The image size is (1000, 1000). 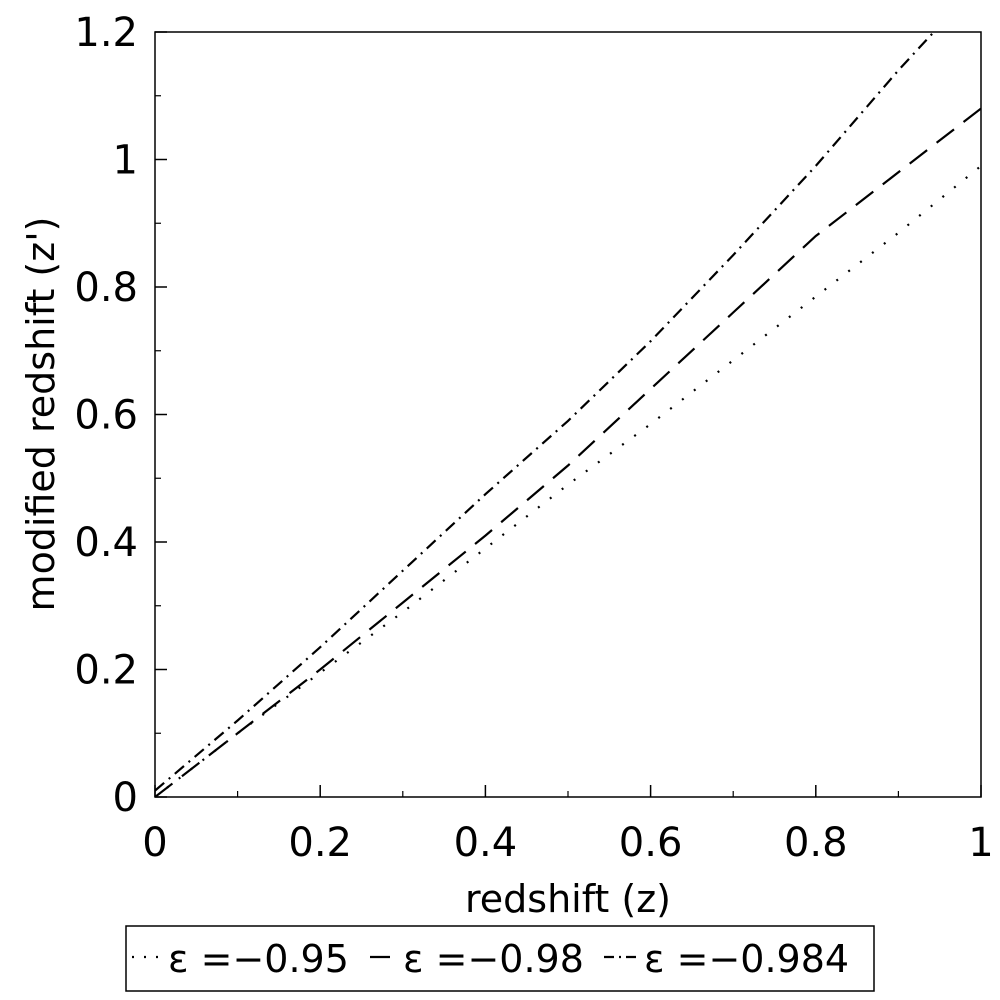 What do you see at coordinates (493, 959) in the screenshot?
I see `legend-label-2: ε =−0.98` at bounding box center [493, 959].